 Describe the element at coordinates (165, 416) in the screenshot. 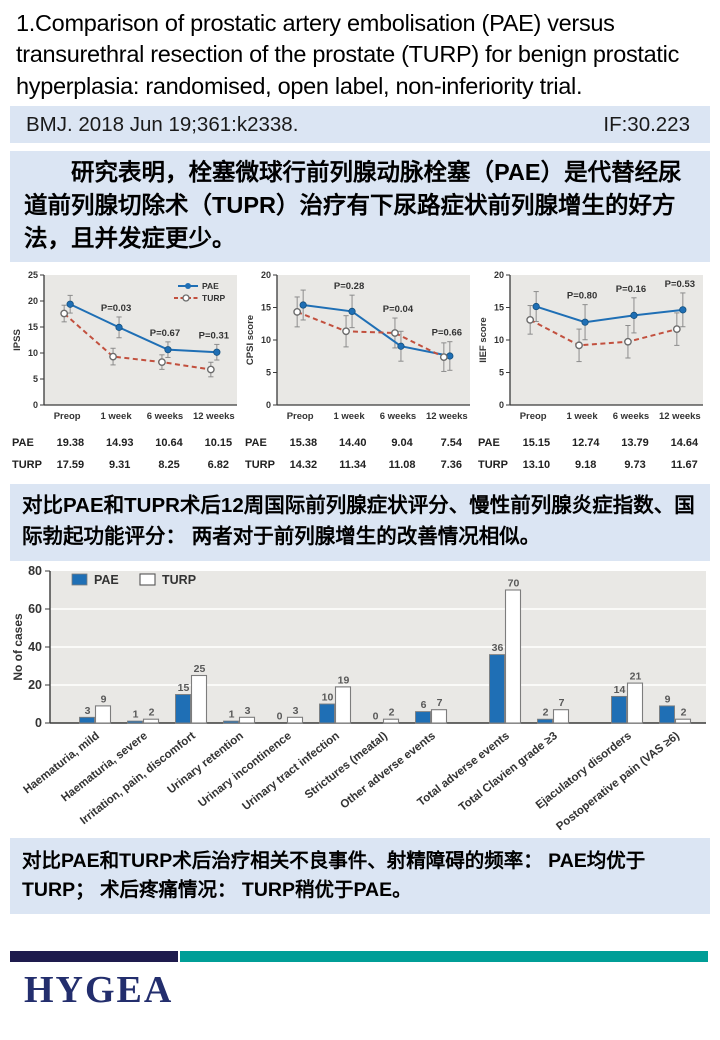

I see `svg-text: 6 weeks` at that location.